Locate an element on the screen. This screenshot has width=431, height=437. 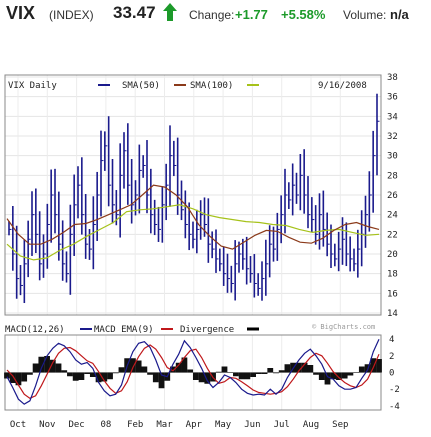
price-y-tick: 30 is located at coordinates (392, 157).